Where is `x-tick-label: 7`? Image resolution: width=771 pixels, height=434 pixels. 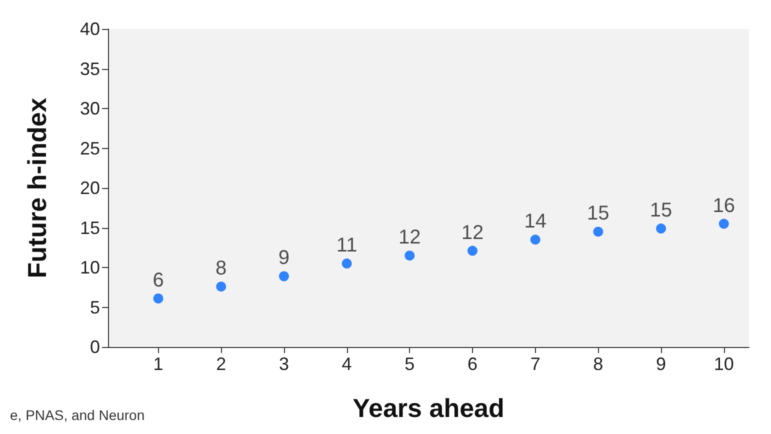 x-tick-label: 7 is located at coordinates (535, 364).